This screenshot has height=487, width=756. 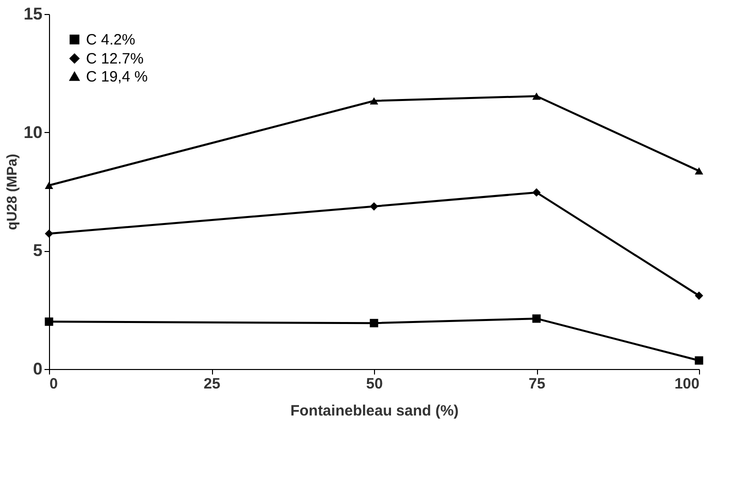 I want to click on x-tick-label: 25, so click(x=212, y=384).